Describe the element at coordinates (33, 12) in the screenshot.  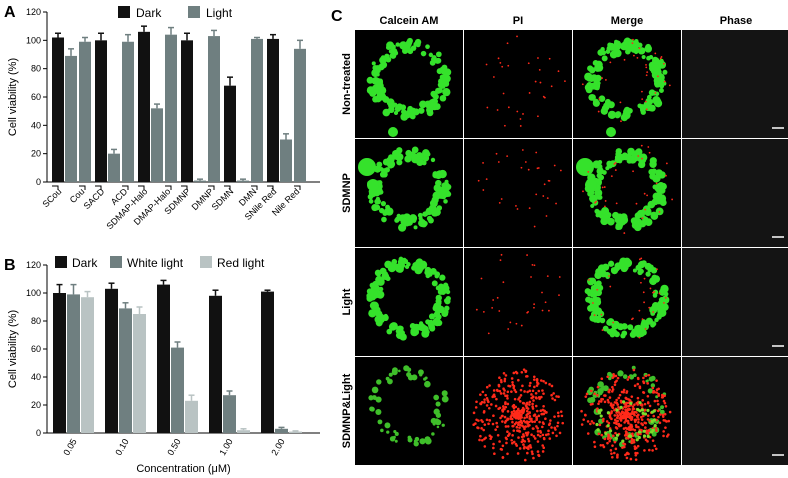
I see `y-tick-label: 120` at that location.